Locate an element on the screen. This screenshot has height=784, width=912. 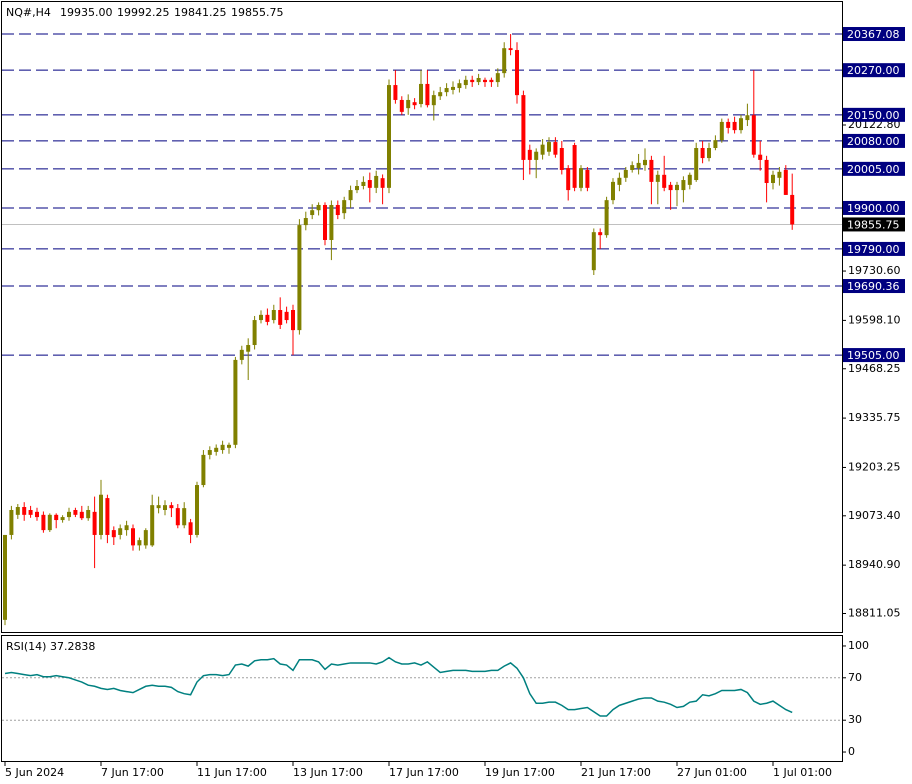
x-tick-label: 27 Jun 01:00 is located at coordinates (712, 772).